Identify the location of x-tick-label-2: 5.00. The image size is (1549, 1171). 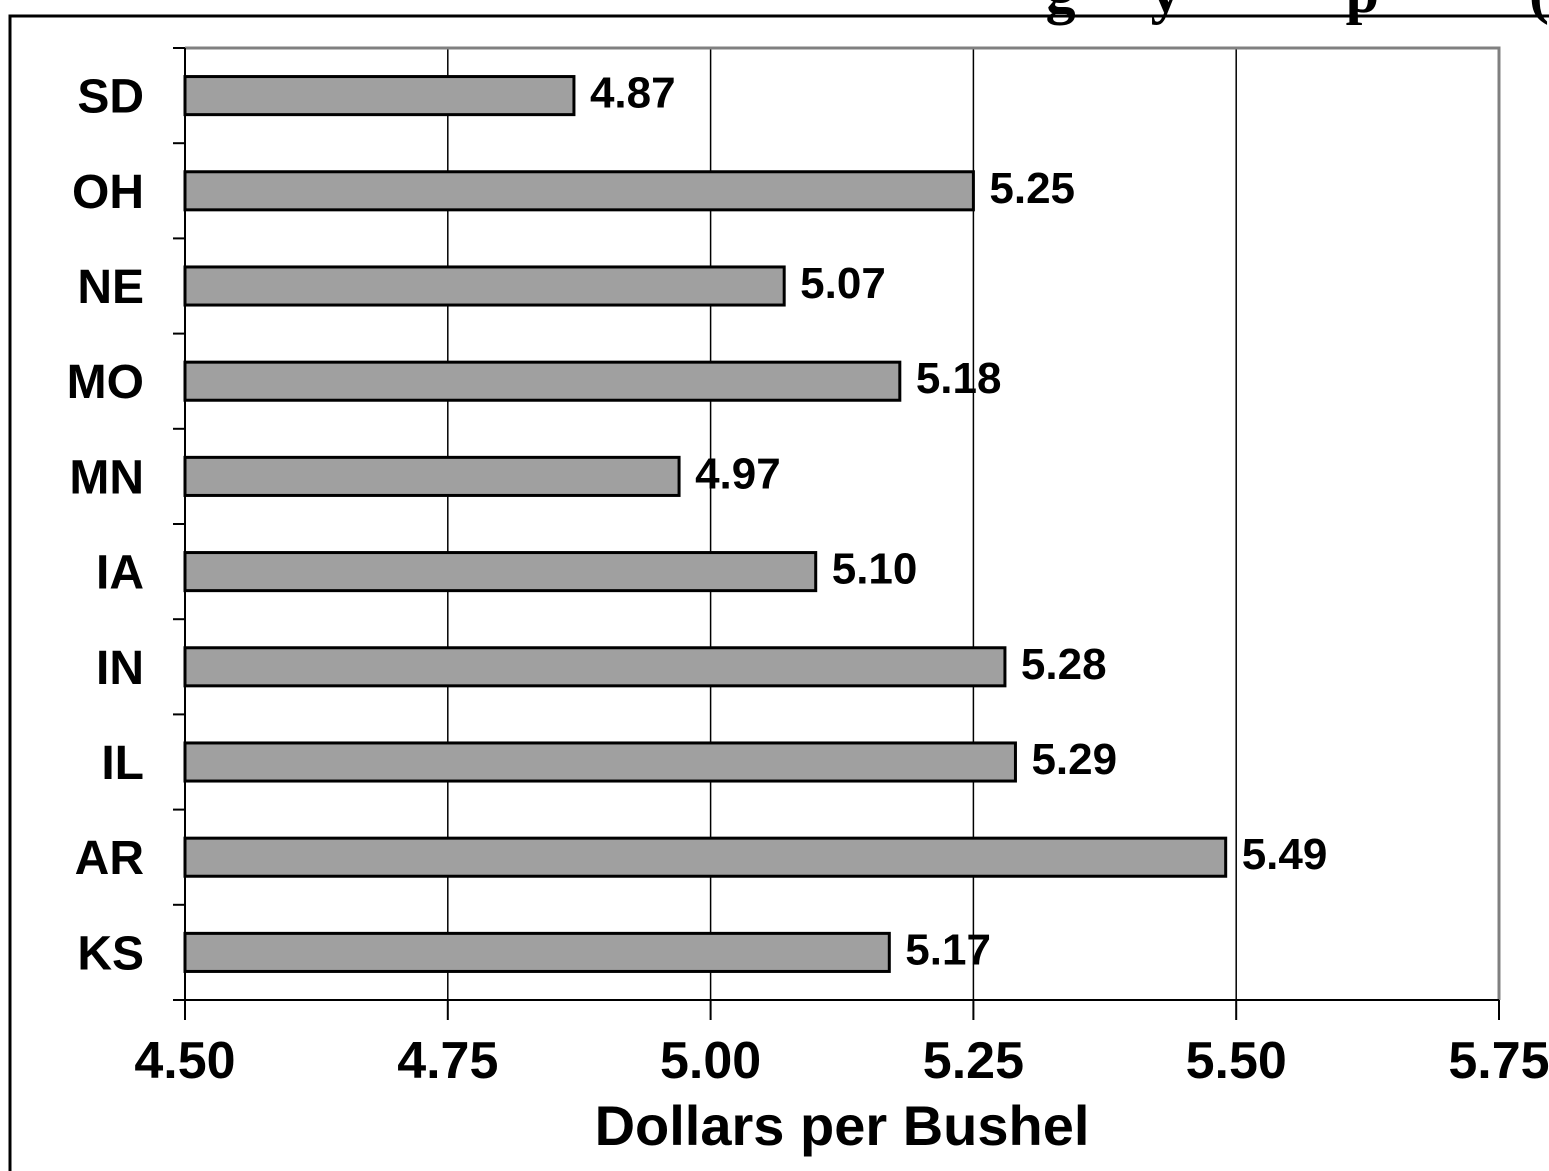
(710, 1061).